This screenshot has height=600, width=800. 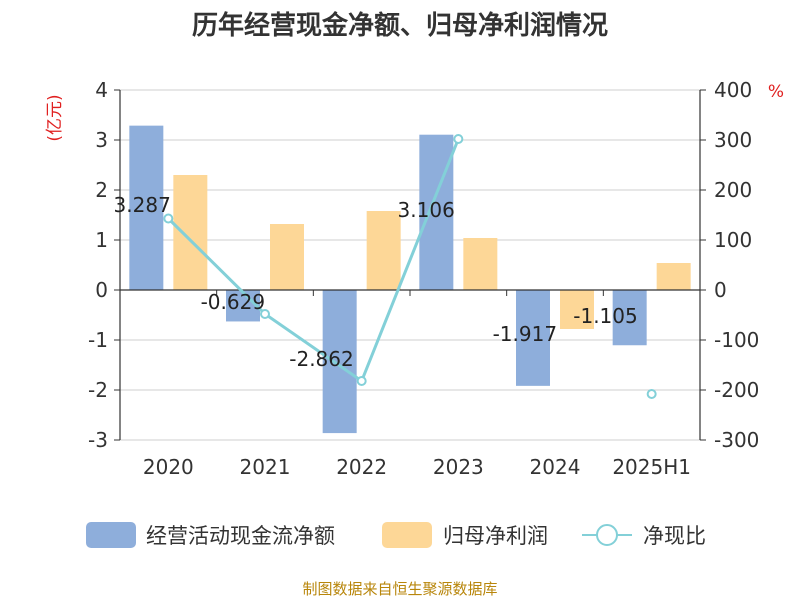 What do you see at coordinates (651, 394) in the screenshot?
I see `ratio-point-2025H1` at bounding box center [651, 394].